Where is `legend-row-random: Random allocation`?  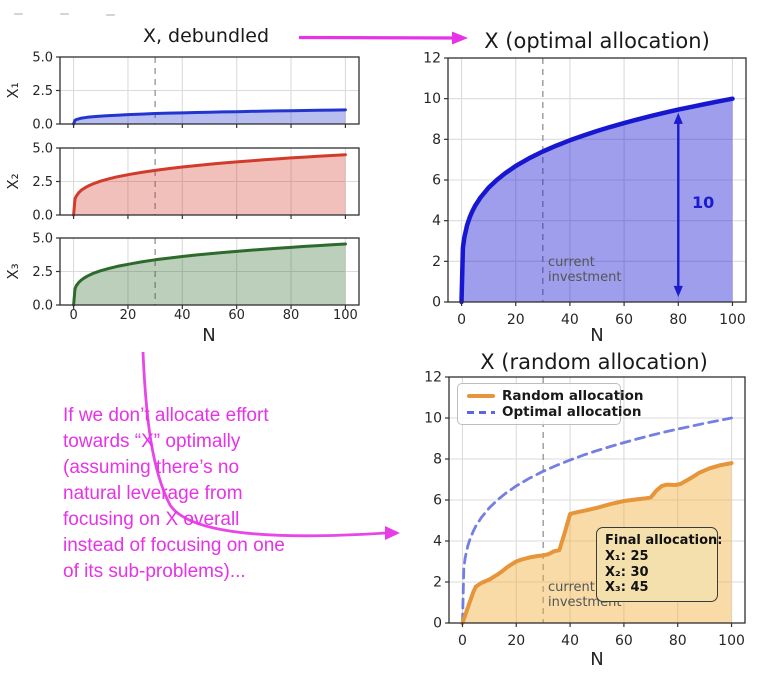 legend-row-random: Random allocation is located at coordinates (555, 396).